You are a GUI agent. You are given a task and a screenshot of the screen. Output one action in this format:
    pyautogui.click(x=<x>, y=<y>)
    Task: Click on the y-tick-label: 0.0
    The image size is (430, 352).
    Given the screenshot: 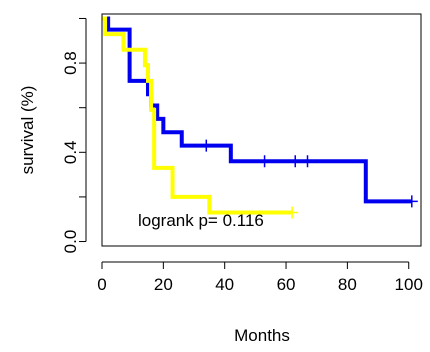 What is the action you would take?
    pyautogui.click(x=70, y=242)
    